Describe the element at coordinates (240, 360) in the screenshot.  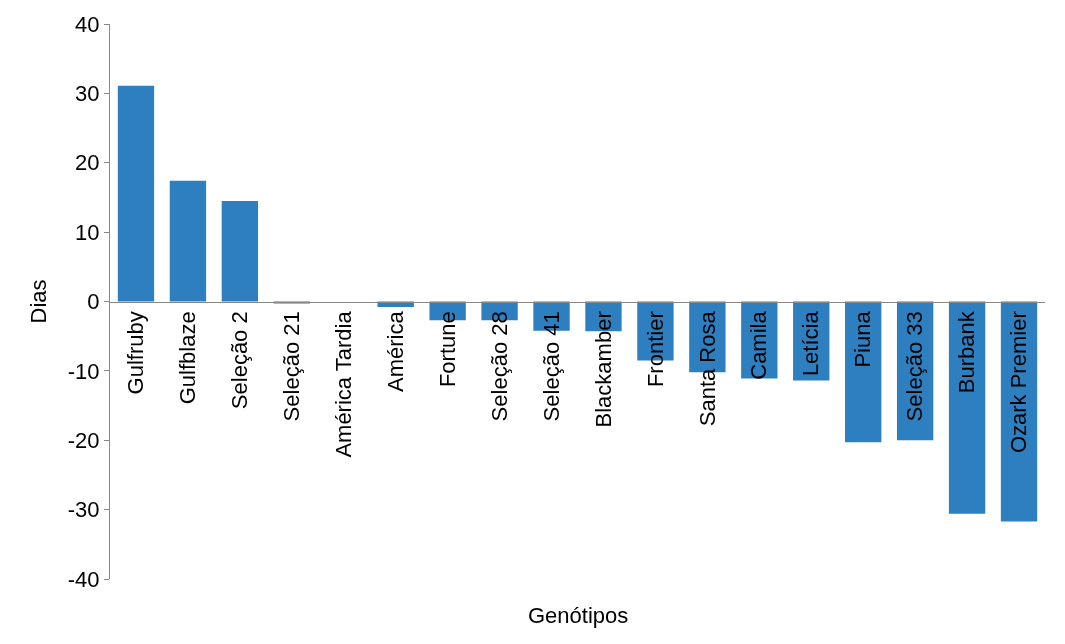
I see `x-tick-label: Seleção 2` at that location.